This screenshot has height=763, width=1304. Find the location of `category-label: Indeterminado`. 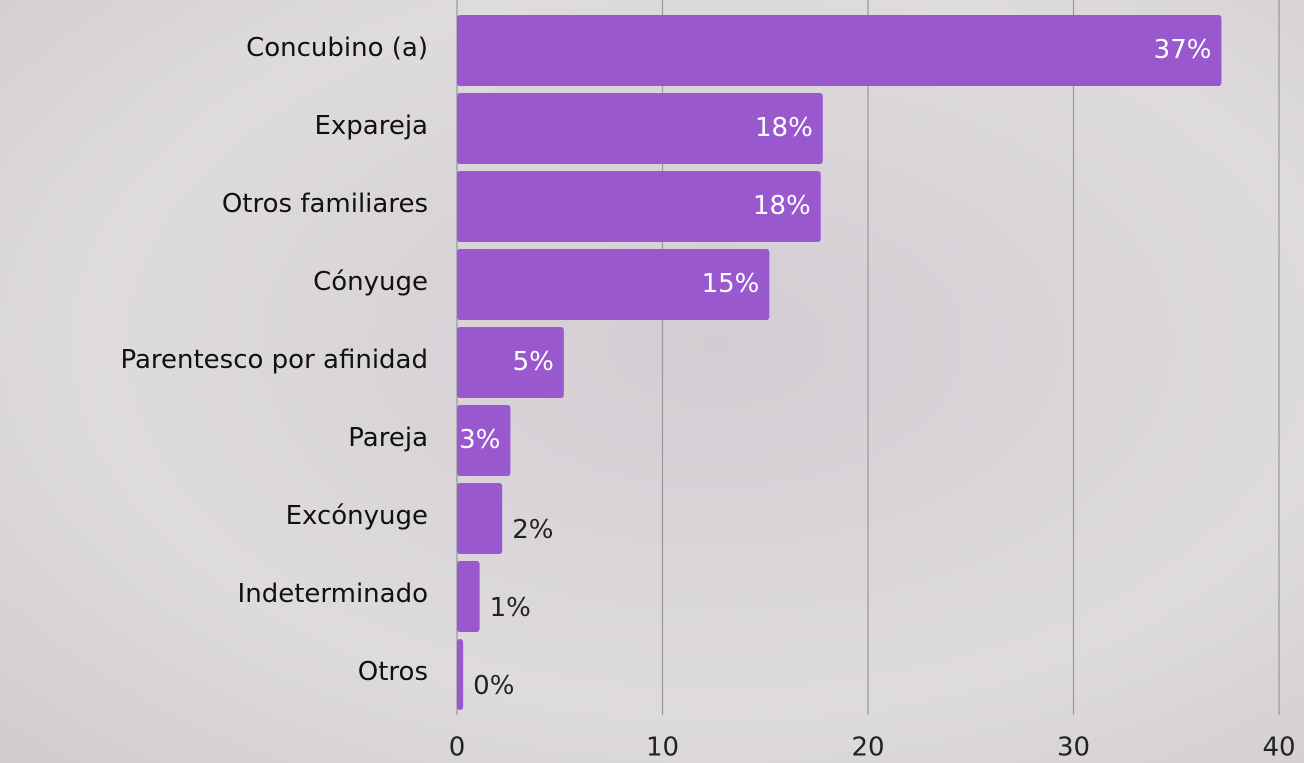

category-label: Indeterminado is located at coordinates (333, 594).